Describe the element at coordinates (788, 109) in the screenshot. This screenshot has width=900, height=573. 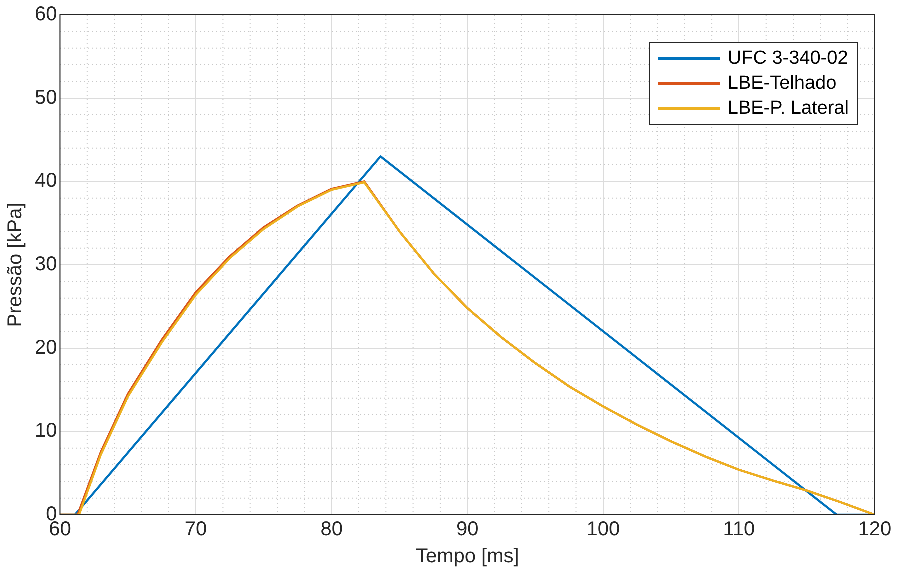
I see `legend-label: LBE-P. Lateral` at that location.